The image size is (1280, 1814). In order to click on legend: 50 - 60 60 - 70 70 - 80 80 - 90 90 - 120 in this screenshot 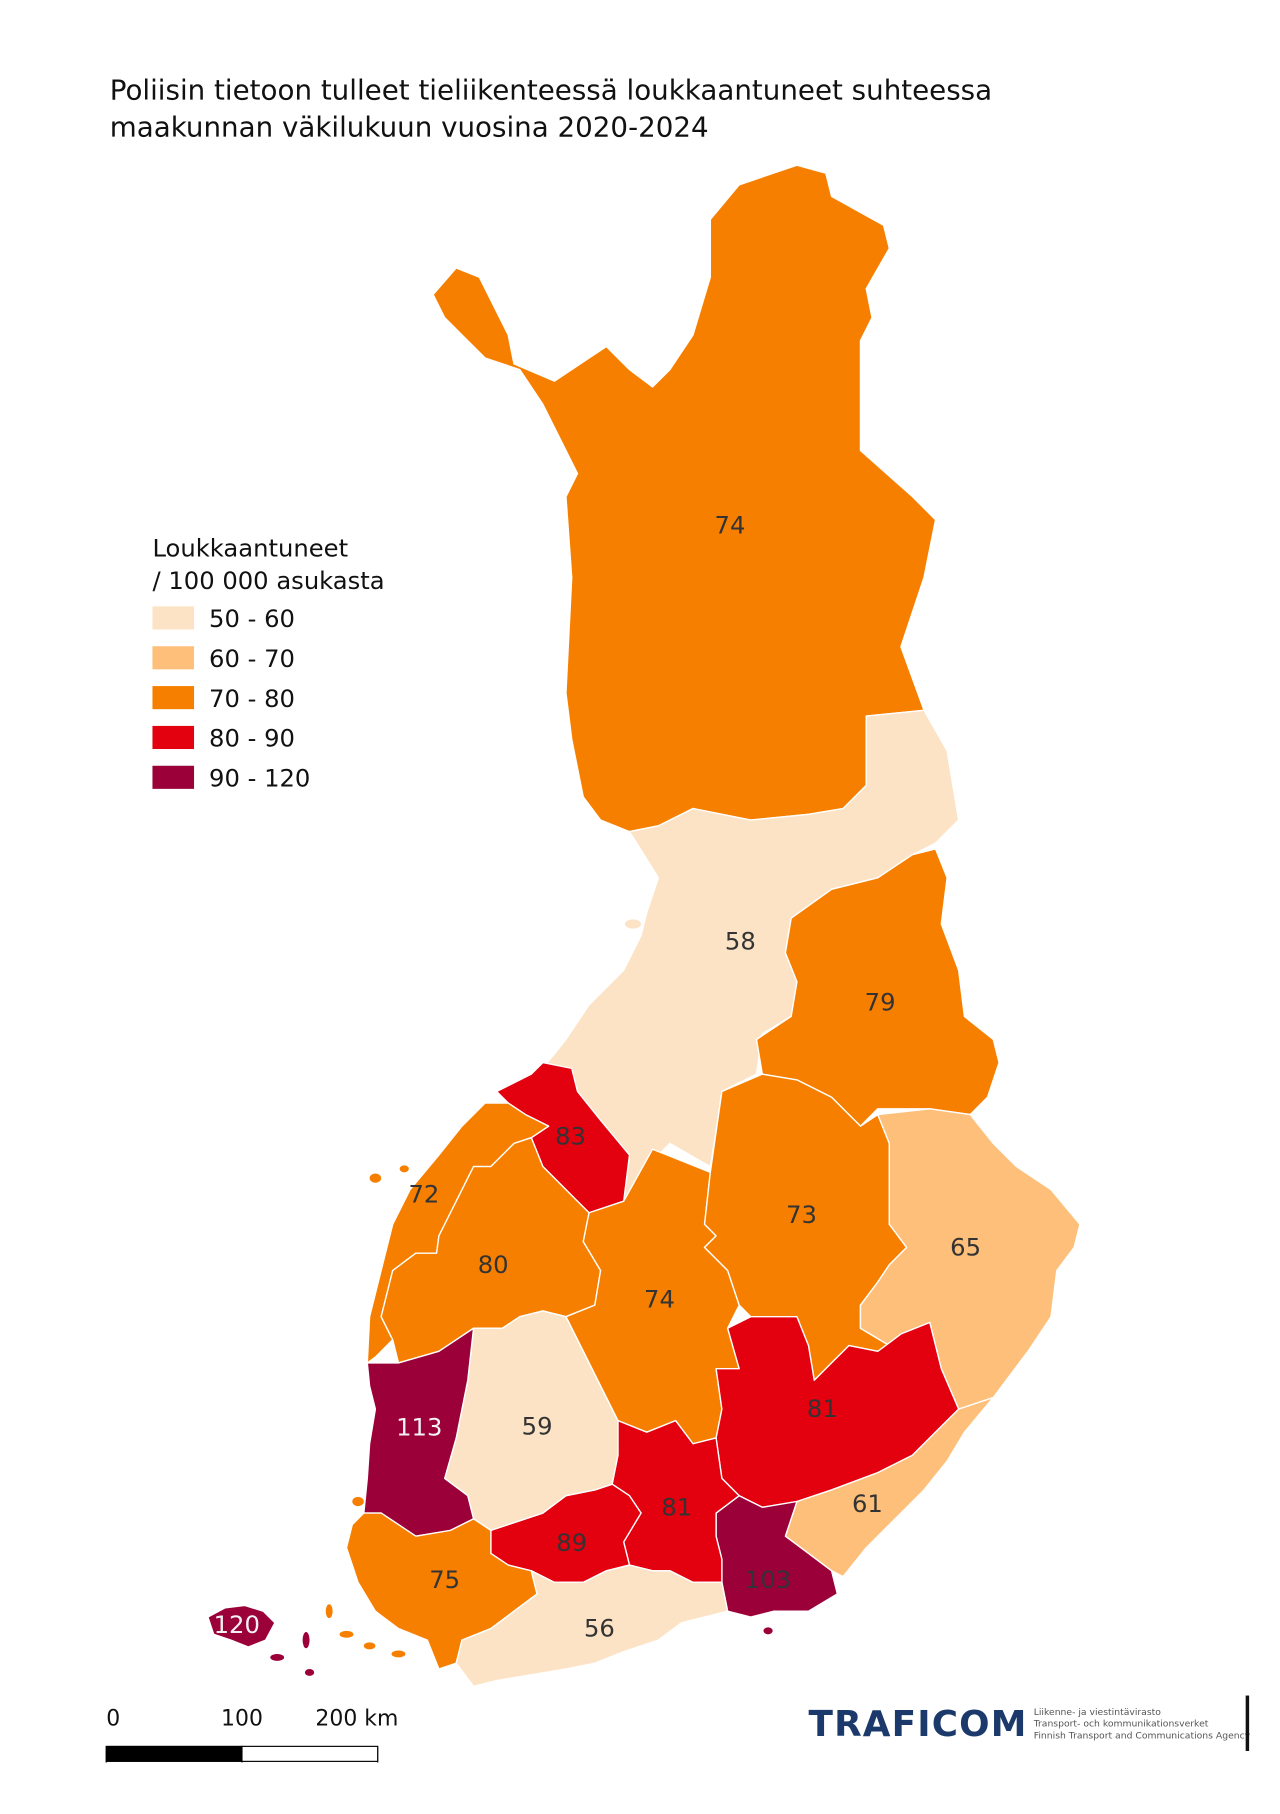, I will do `click(231, 698)`.